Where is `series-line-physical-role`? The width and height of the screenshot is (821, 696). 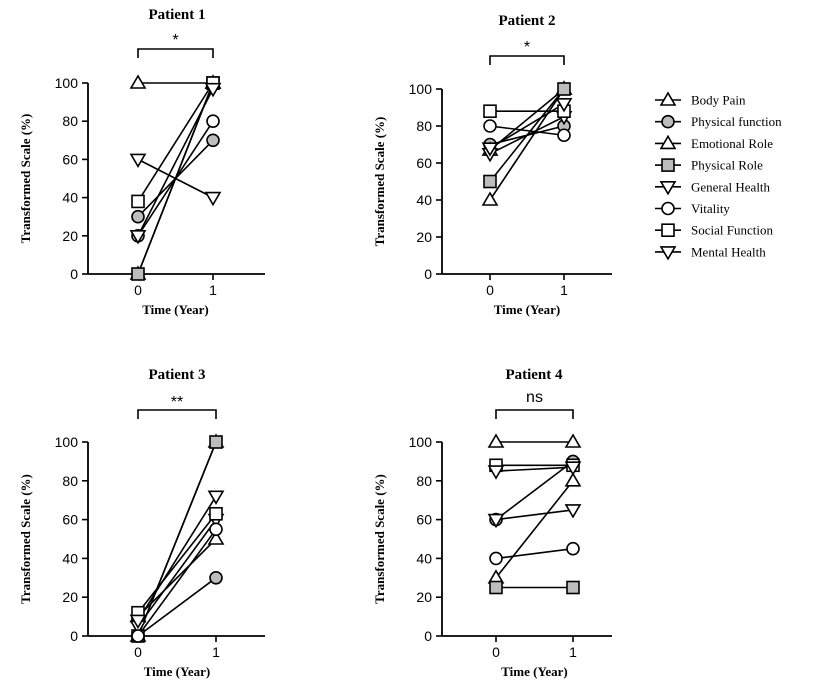
series-line-physical-role is located at coordinates (177, 539).